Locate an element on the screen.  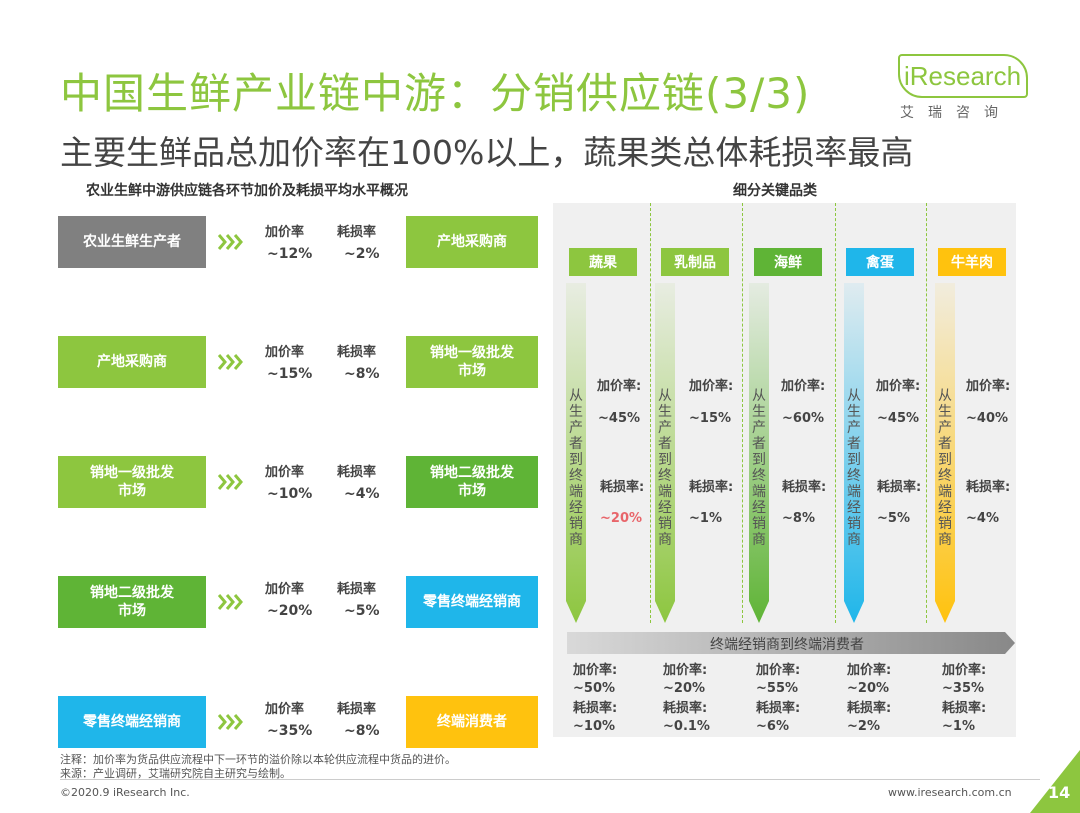
stage-to-box: 销地一级批发 市场 is located at coordinates (472, 362).